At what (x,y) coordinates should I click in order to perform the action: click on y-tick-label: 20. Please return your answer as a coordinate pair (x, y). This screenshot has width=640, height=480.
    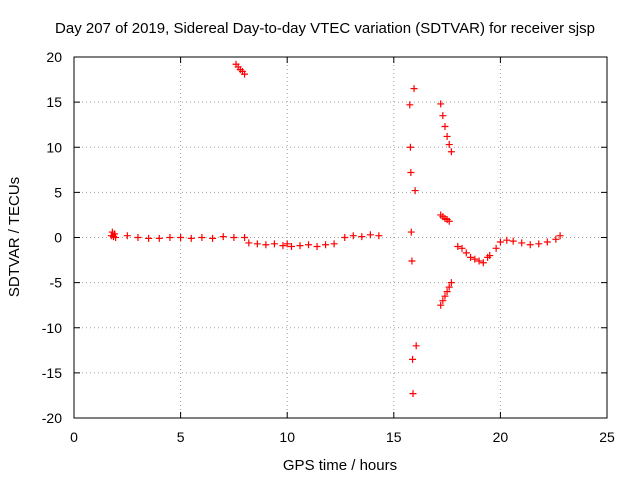
    Looking at the image, I should click on (54, 57).